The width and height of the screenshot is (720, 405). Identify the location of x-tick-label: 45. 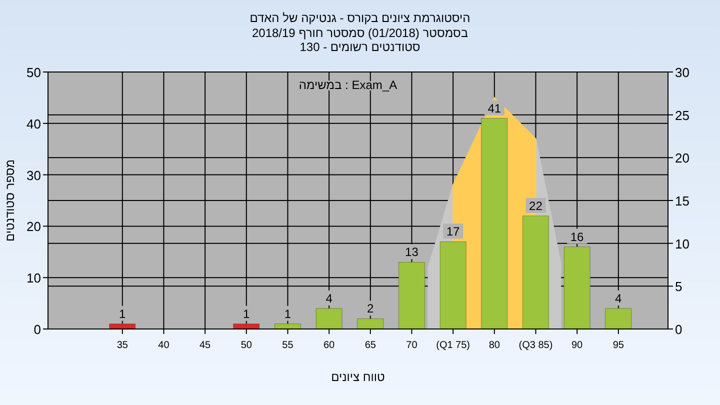
(206, 345).